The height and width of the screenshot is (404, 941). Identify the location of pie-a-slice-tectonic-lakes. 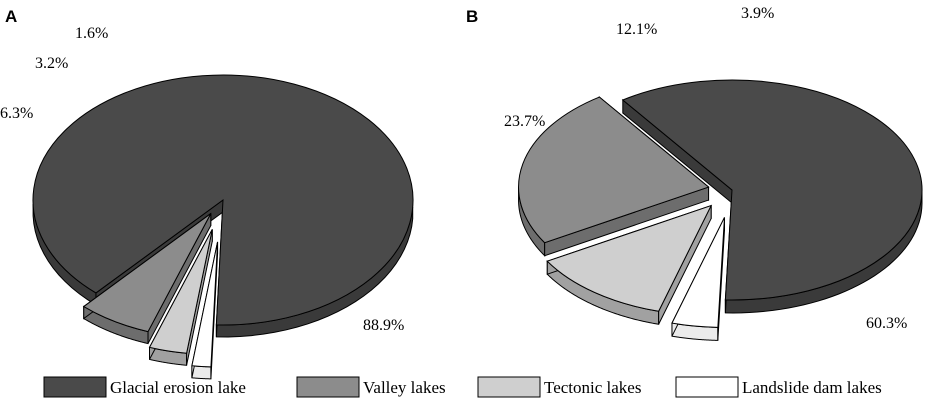
(180, 291).